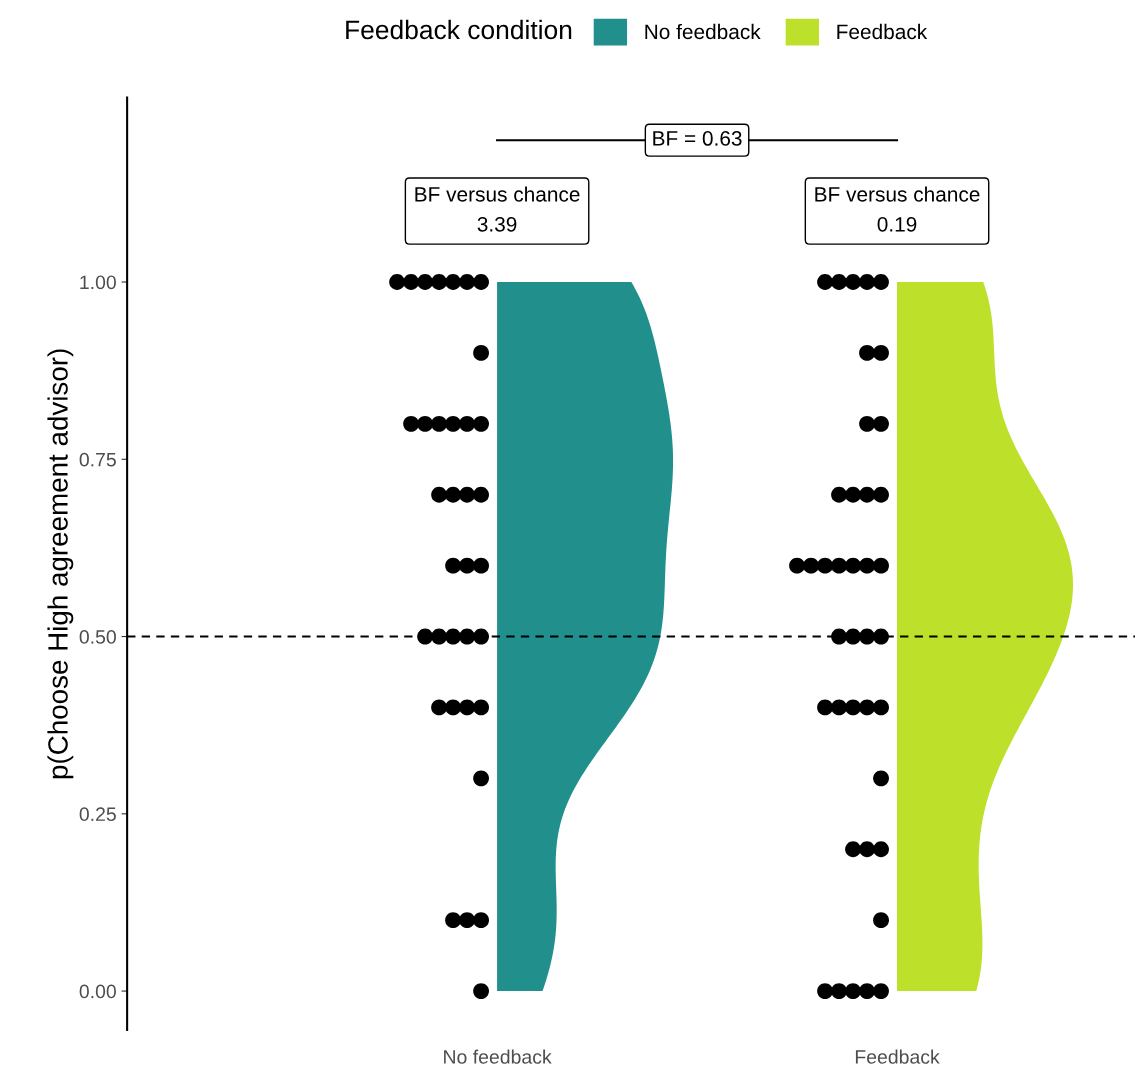  Describe the element at coordinates (97, 459) in the screenshot. I see `y-tick-label: 0.75` at that location.